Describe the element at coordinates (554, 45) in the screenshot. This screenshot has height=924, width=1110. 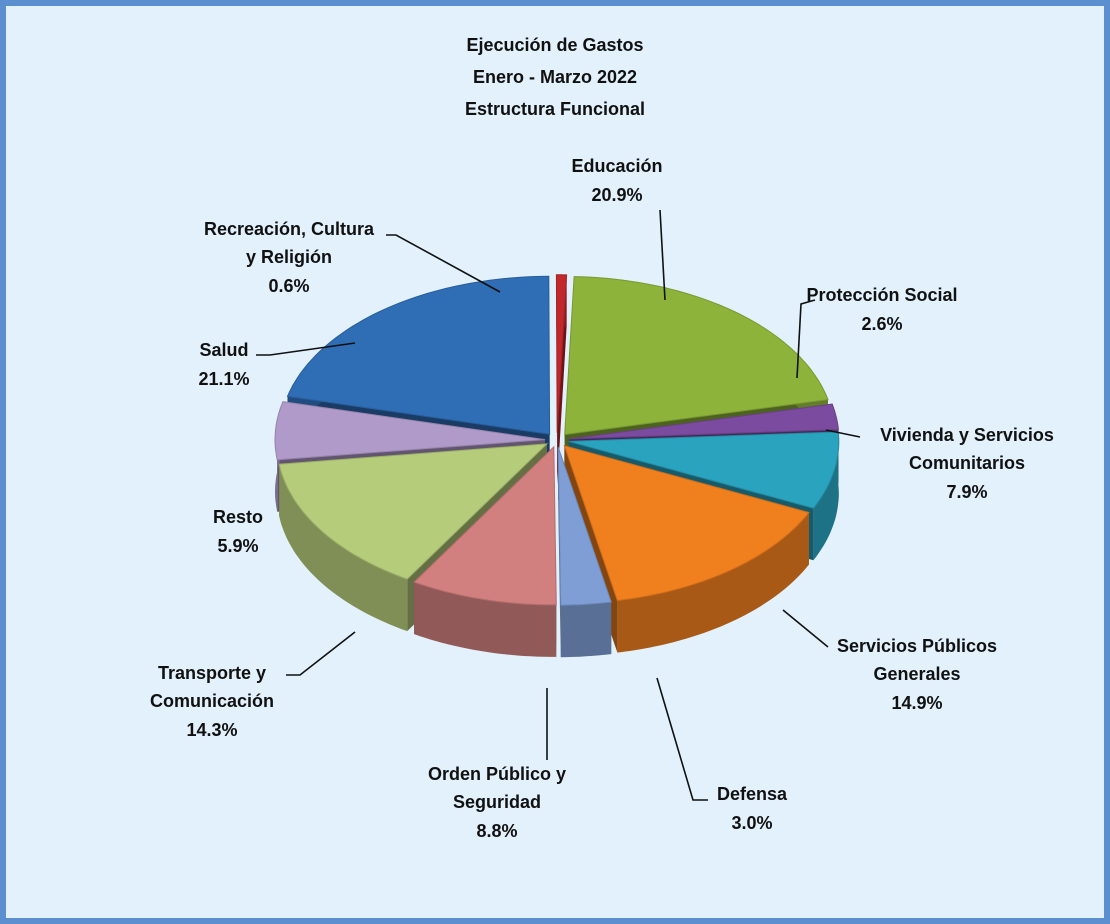
I see `chart-title: Ejecución de Gastos` at that location.